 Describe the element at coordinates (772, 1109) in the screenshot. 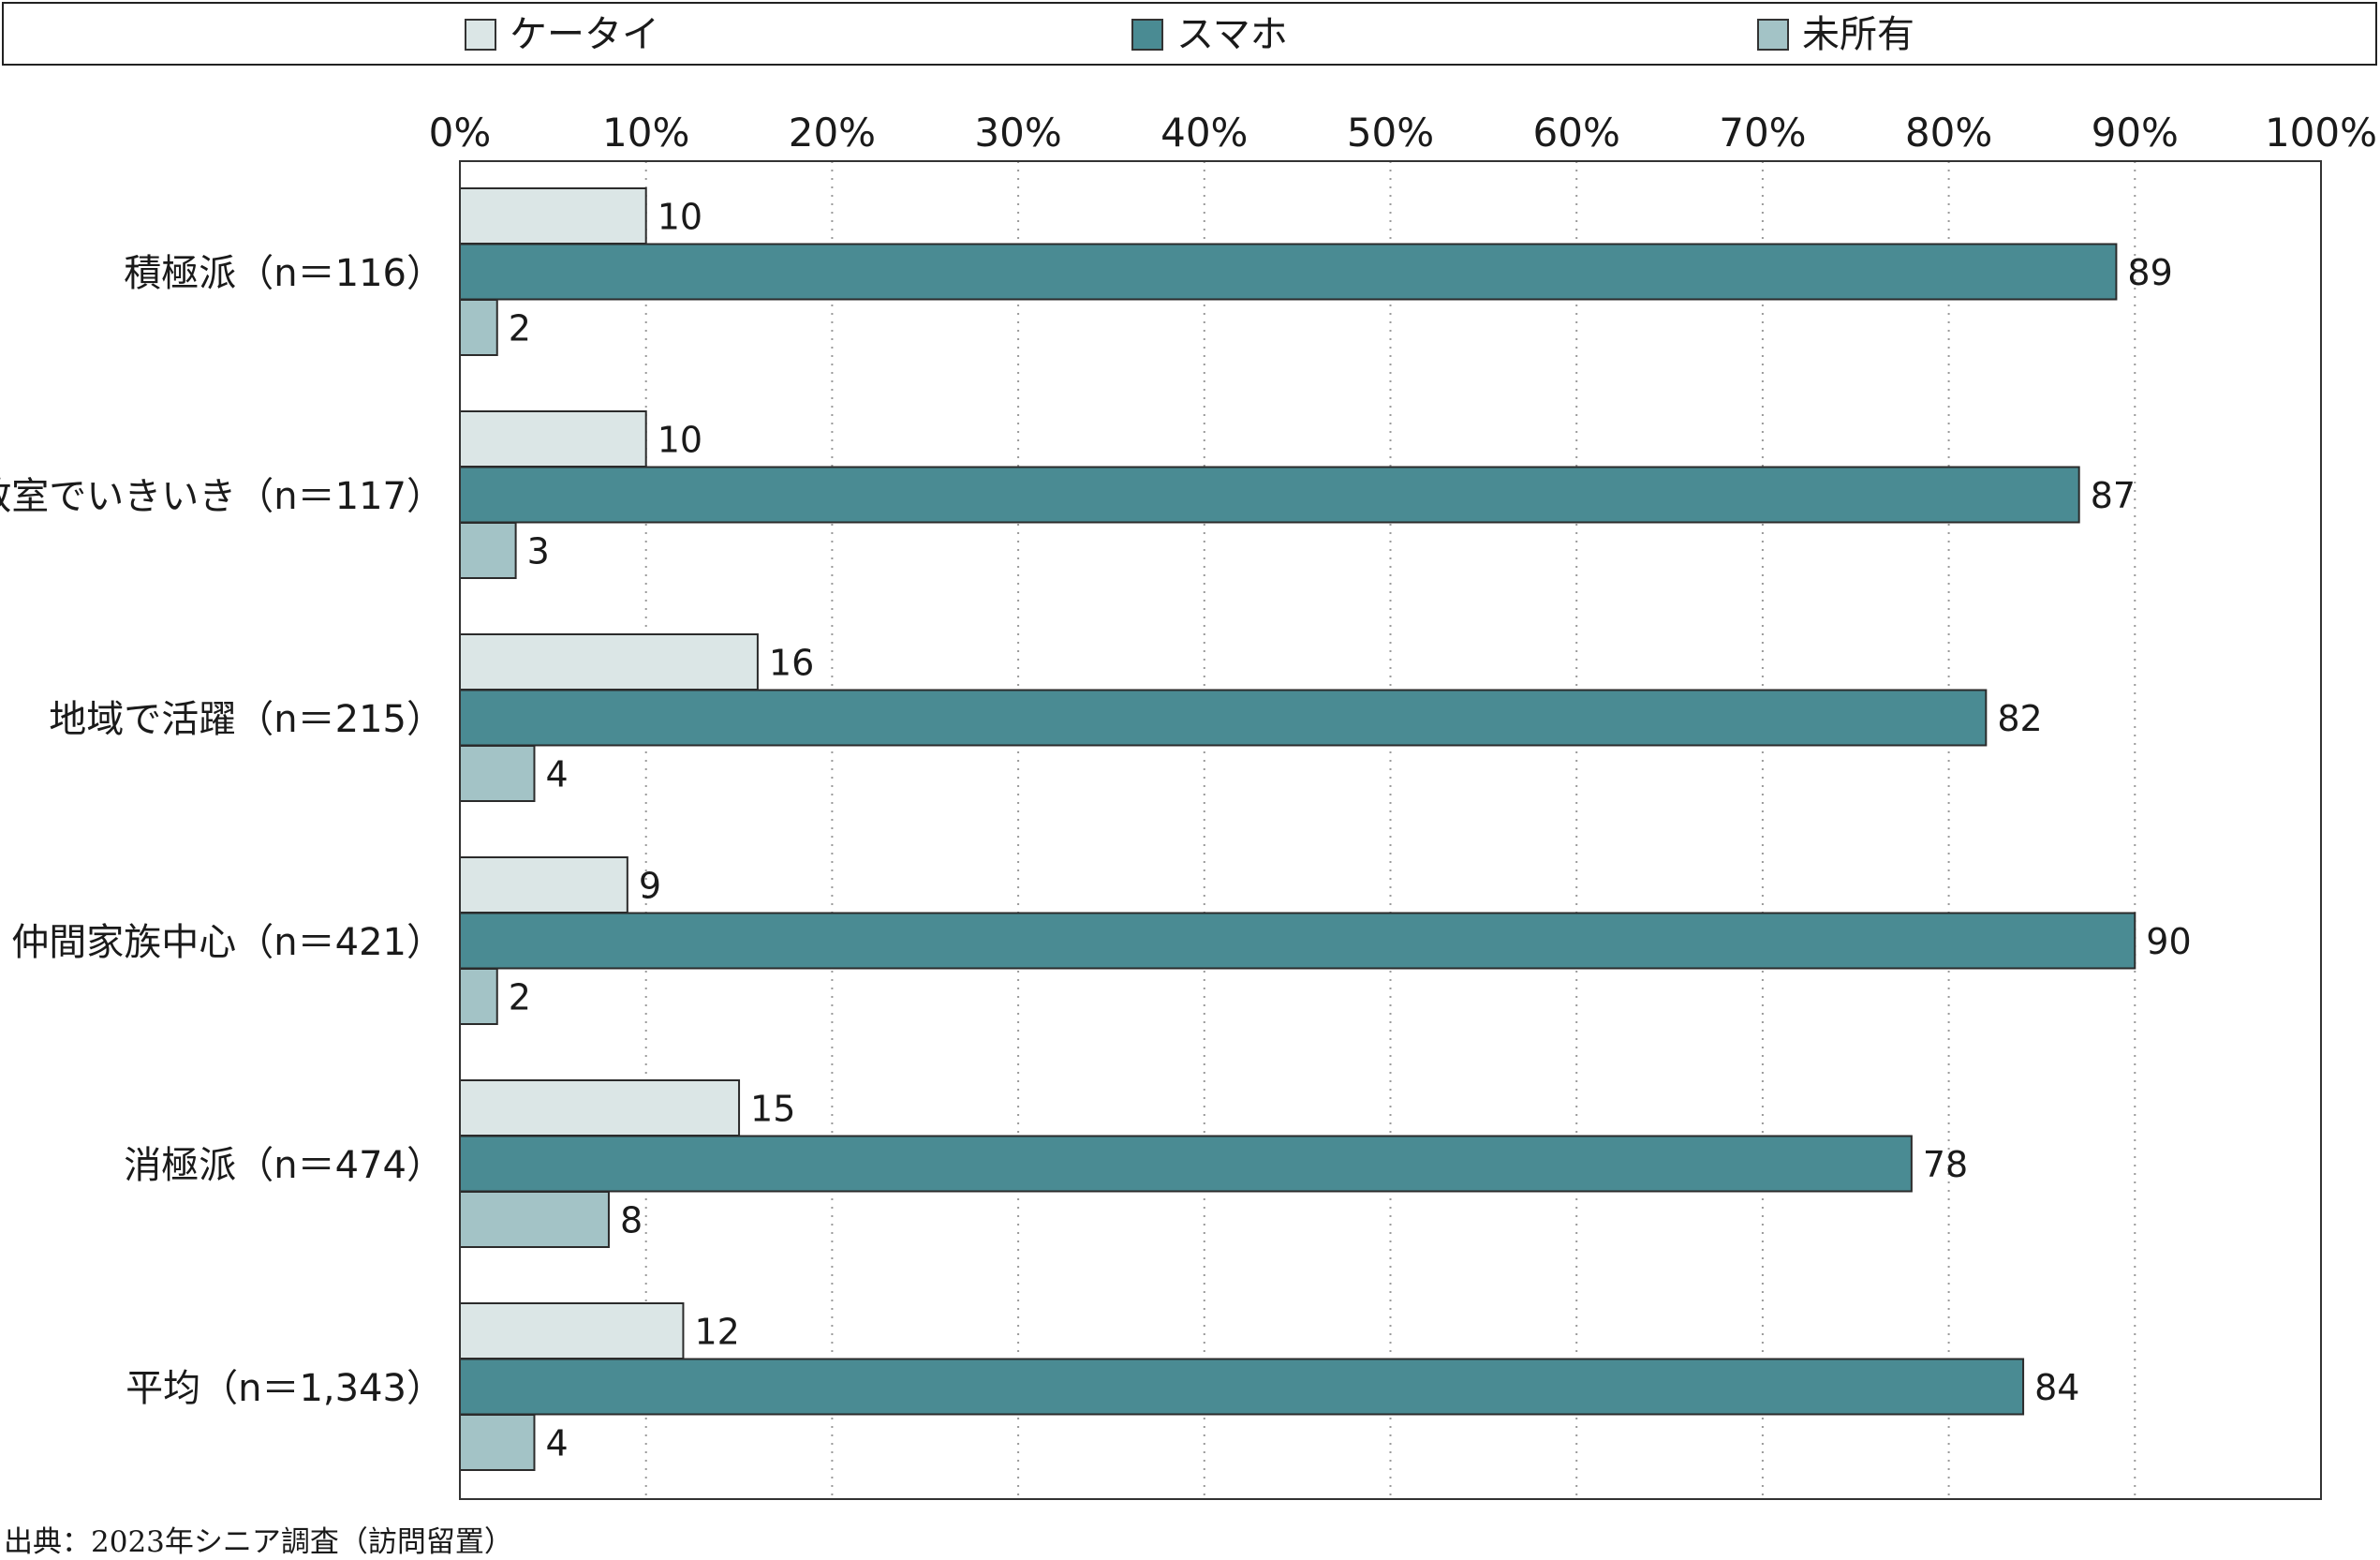

I see `data-label: 15` at that location.